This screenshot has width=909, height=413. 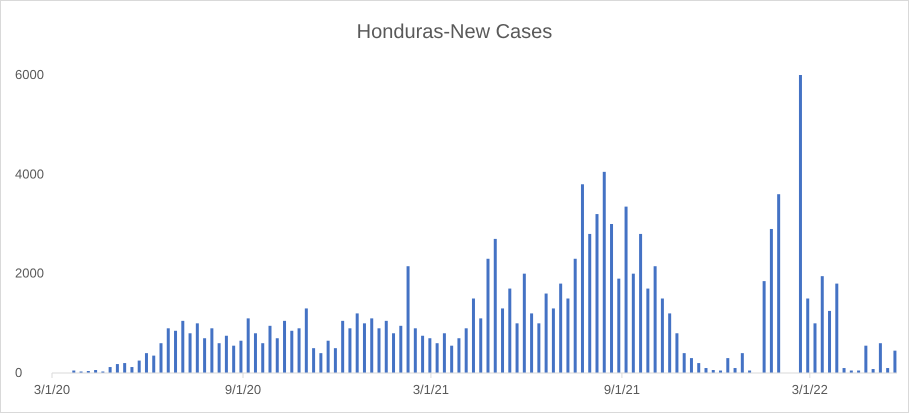 What do you see at coordinates (29, 273) in the screenshot?
I see `y-tick-label: 2000` at bounding box center [29, 273].